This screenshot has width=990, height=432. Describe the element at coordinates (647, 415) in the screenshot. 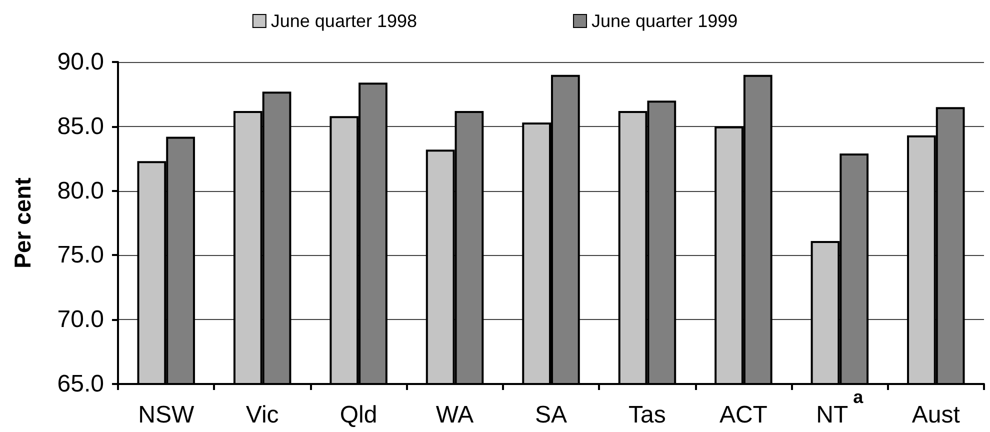

I see `x-tick-label: Tas` at that location.